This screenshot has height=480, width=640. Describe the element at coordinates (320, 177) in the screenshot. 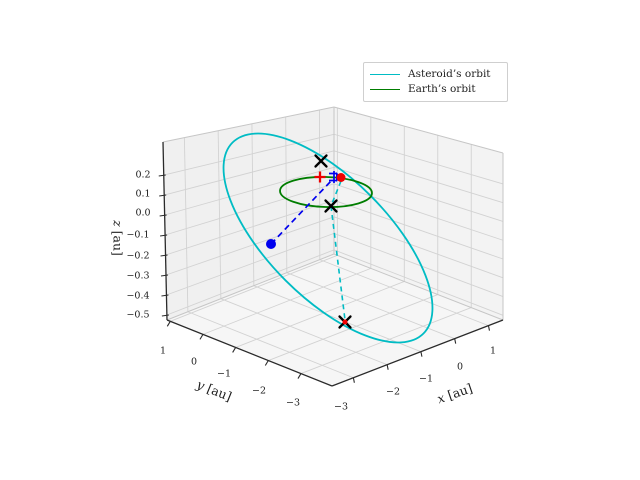

I see `plus-marker` at that location.